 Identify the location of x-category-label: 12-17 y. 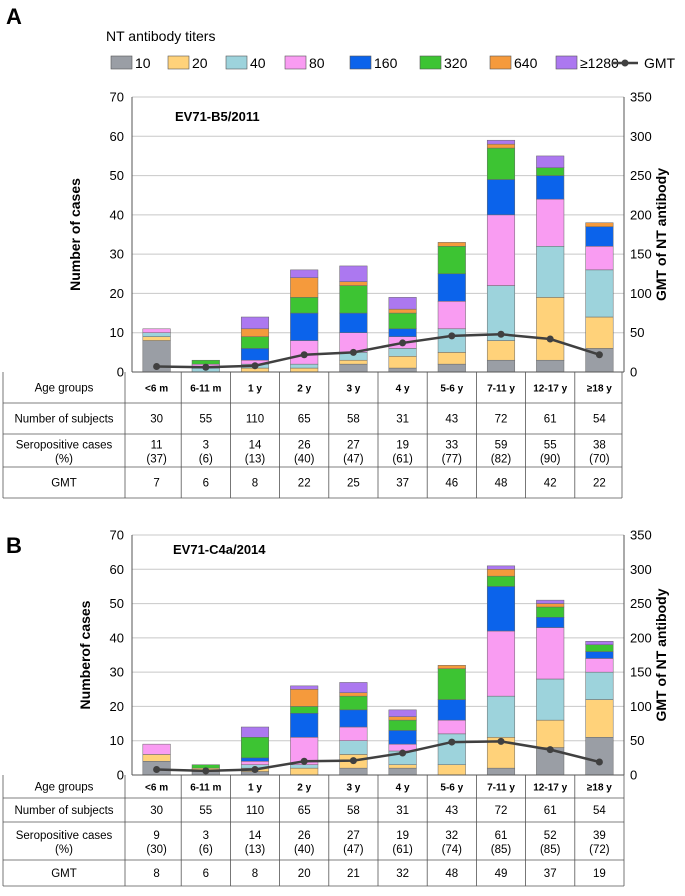
(550, 788).